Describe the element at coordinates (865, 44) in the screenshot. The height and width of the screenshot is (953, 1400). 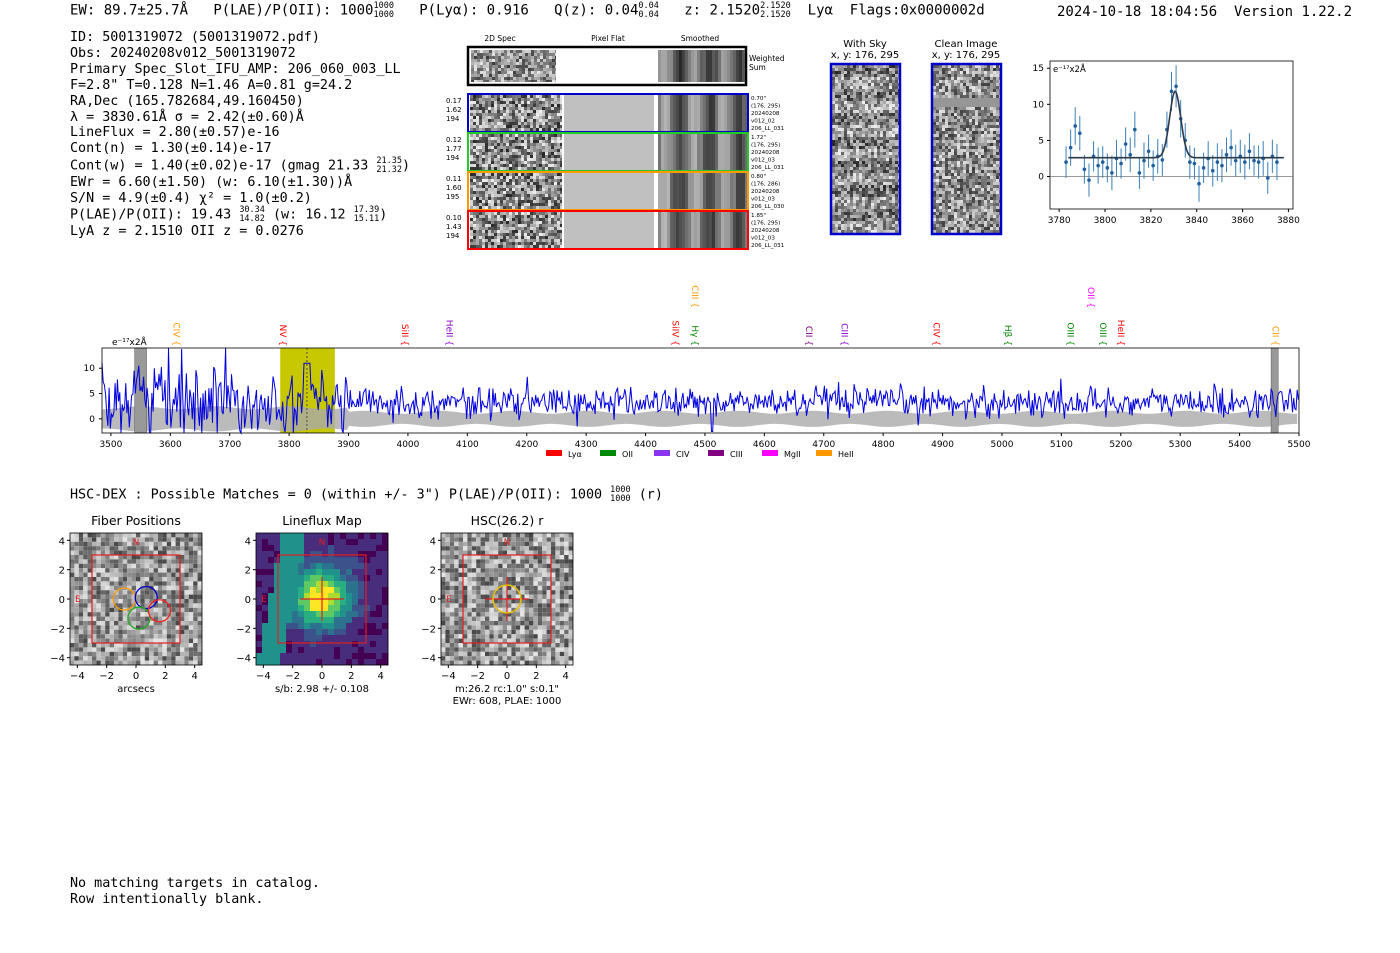
I see `with-sky-title: With Sky` at that location.